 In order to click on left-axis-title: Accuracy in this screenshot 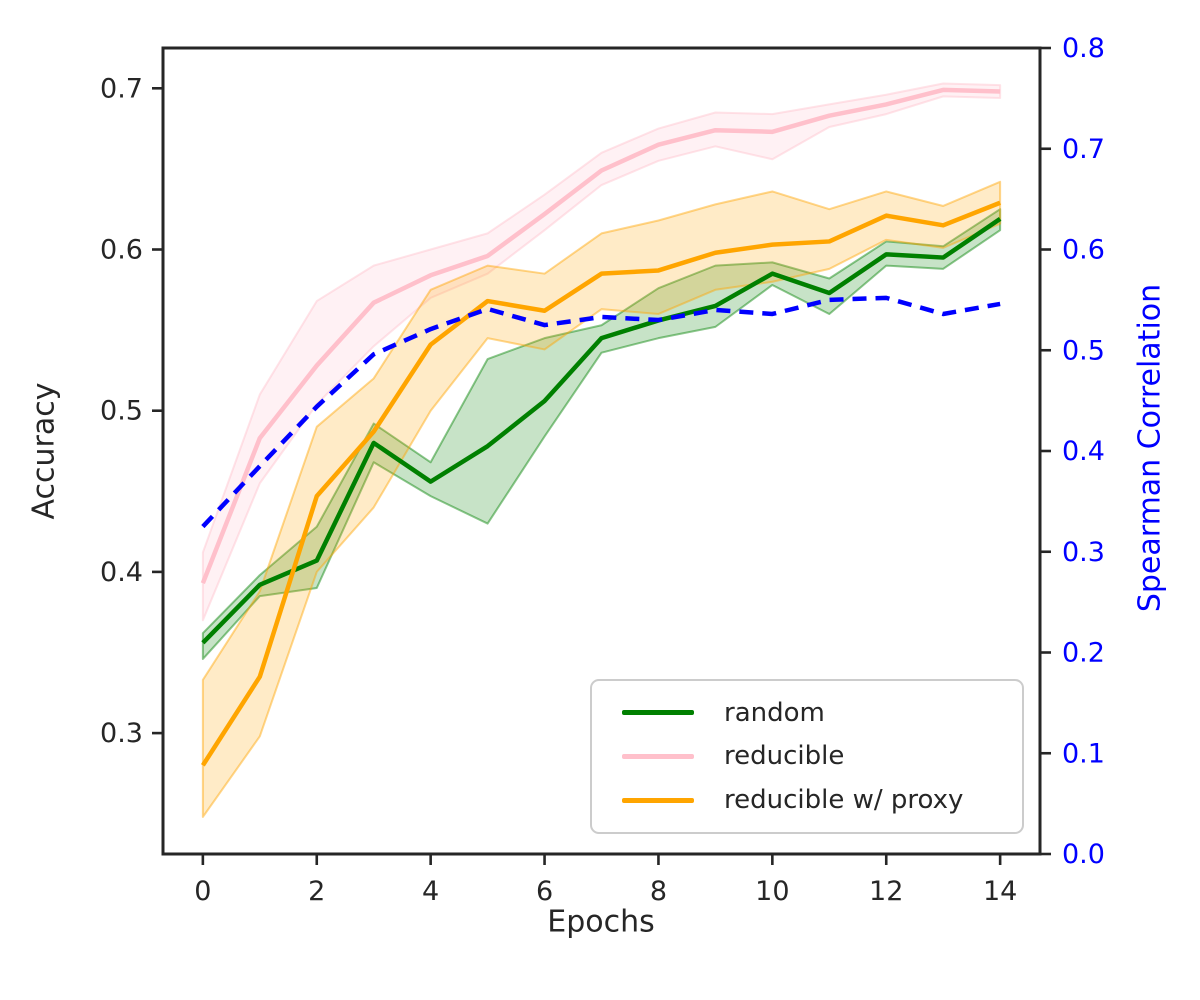, I will do `click(44, 451)`.